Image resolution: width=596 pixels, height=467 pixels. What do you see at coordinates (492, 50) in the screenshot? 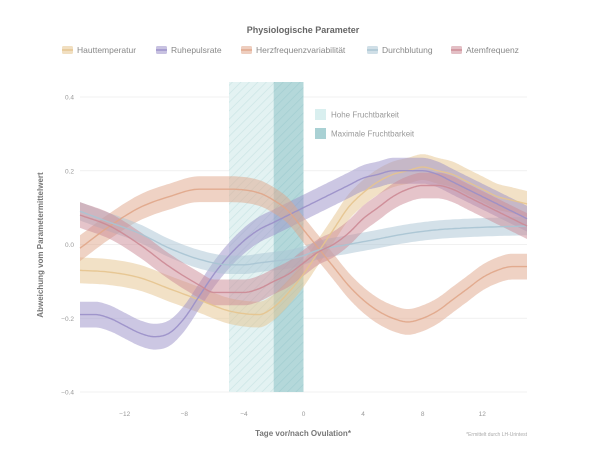
I see `legend-label: Atemfrequenz` at bounding box center [492, 50].